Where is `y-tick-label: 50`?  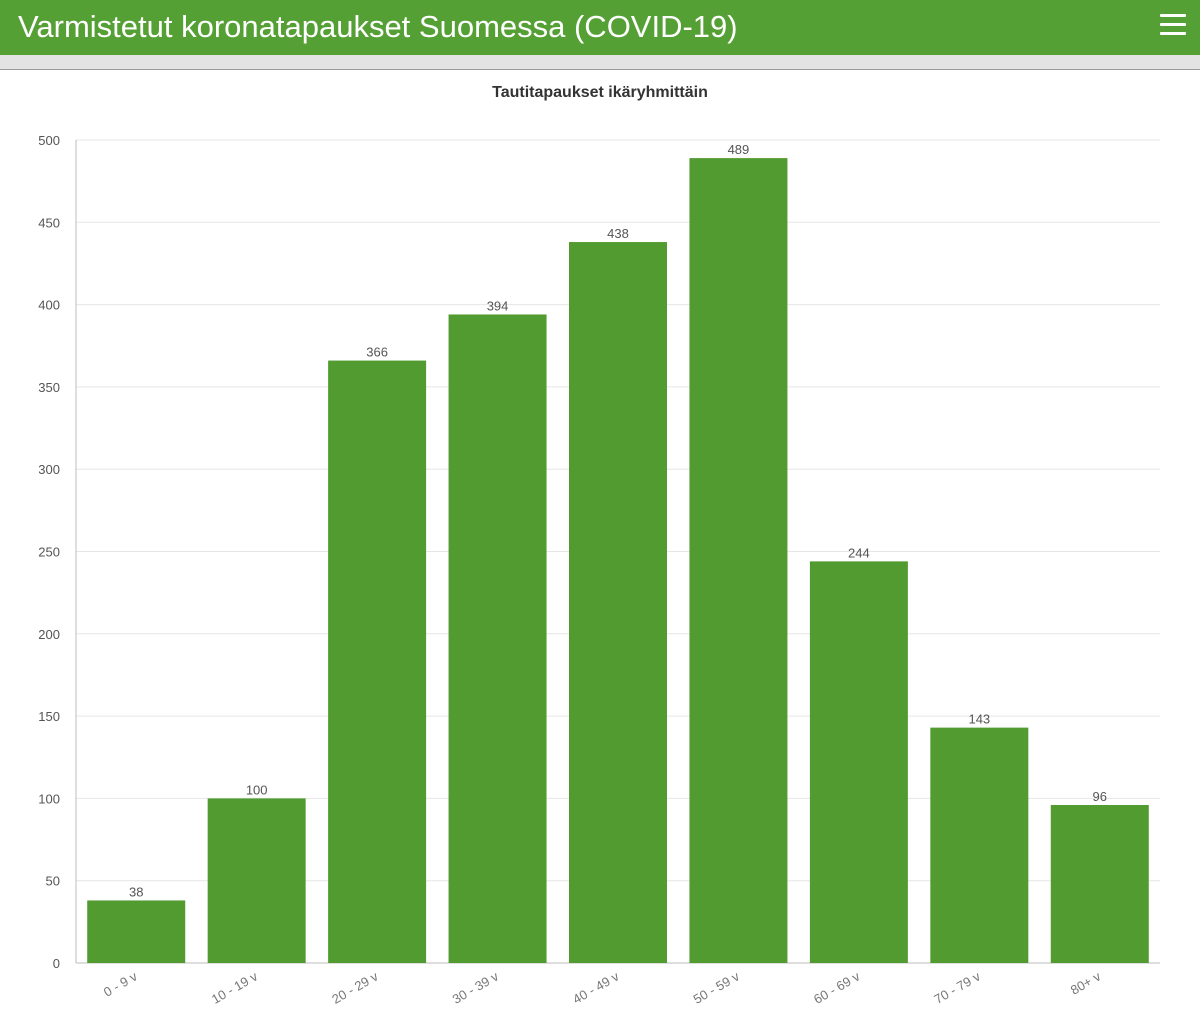
y-tick-label: 50 is located at coordinates (53, 881).